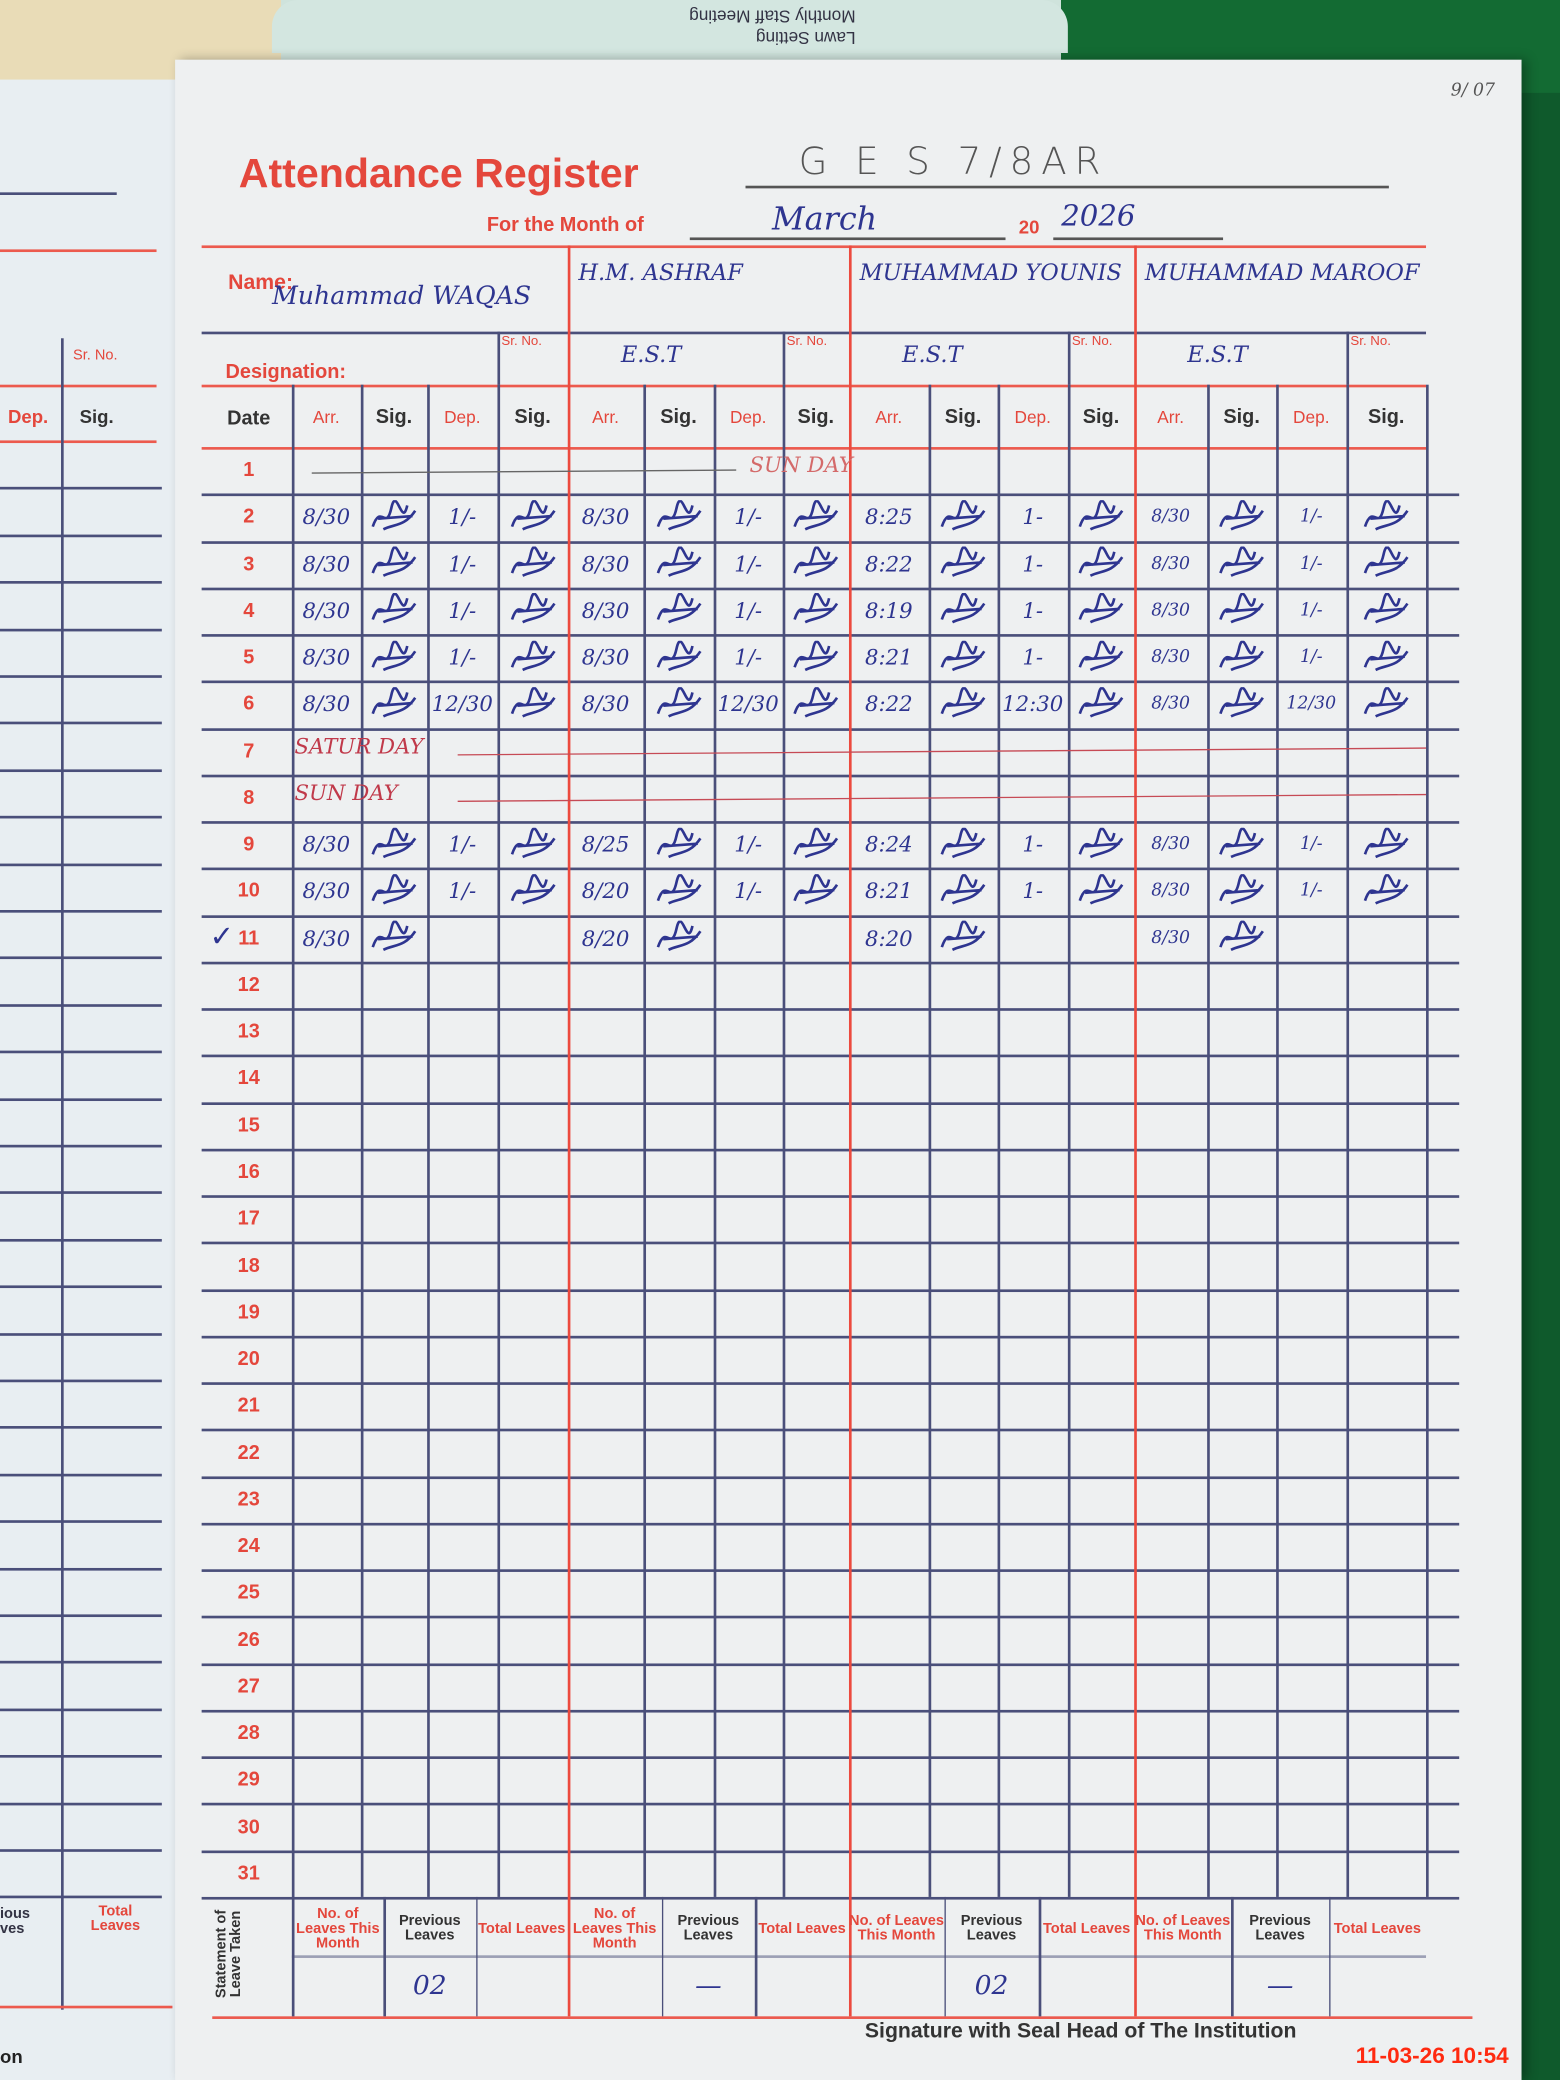  What do you see at coordinates (249, 517) in the screenshot?
I see `date-number: 2` at bounding box center [249, 517].